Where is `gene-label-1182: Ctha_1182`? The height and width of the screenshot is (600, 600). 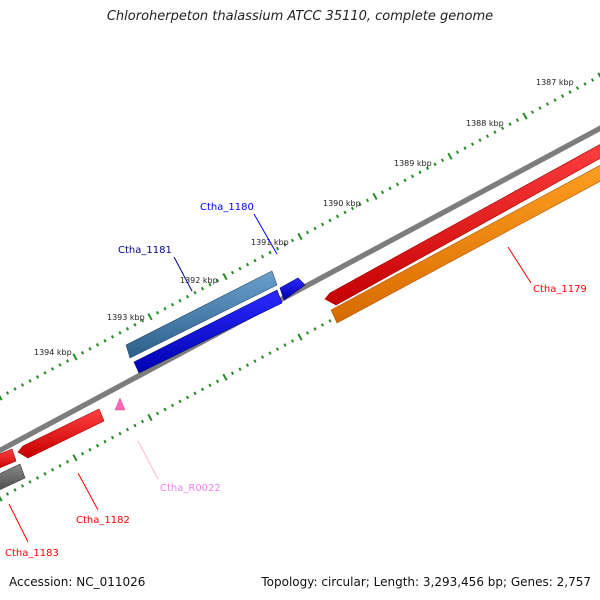
gene-label-1182: Ctha_1182 is located at coordinates (103, 520).